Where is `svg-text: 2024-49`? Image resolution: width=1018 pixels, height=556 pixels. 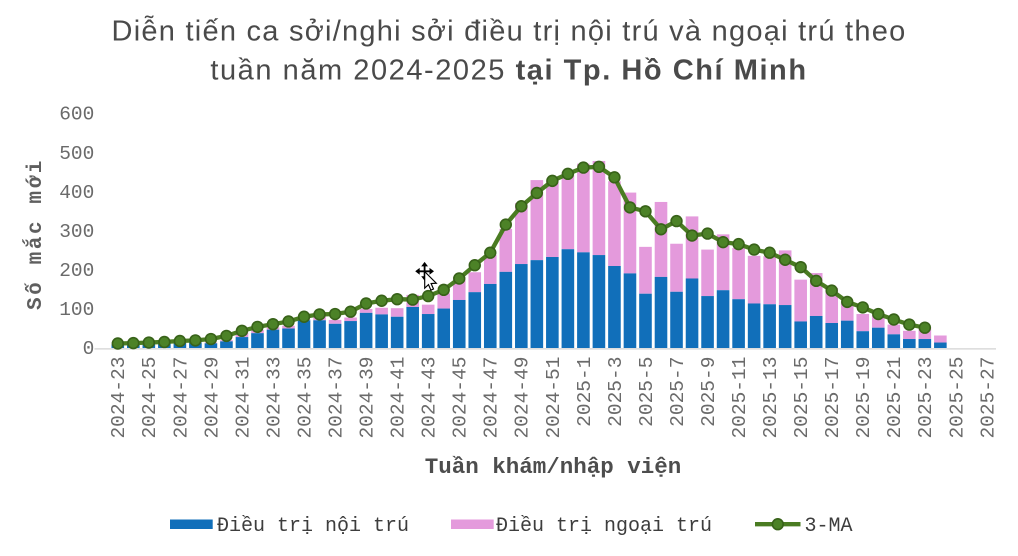
svg-text: 2024-49 is located at coordinates (523, 398).